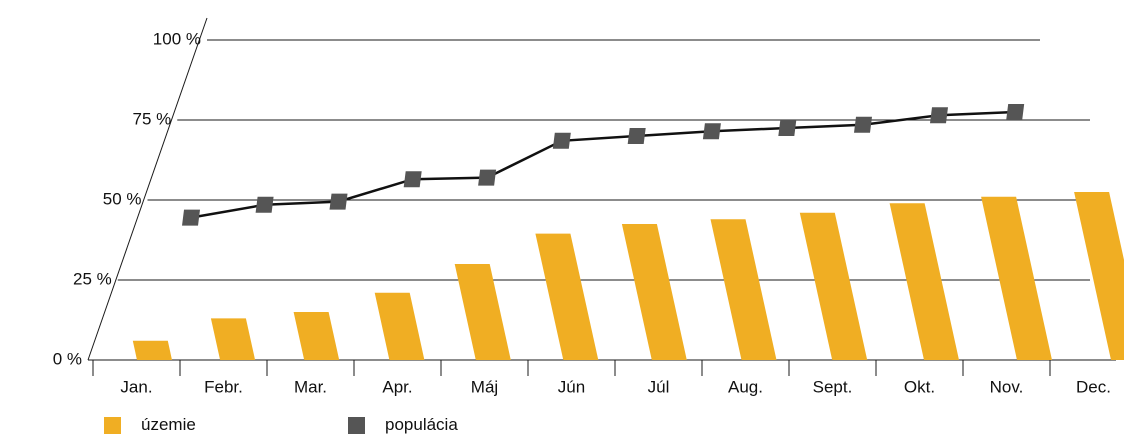  I want to click on x-tick-label: Aug., so click(745, 386).